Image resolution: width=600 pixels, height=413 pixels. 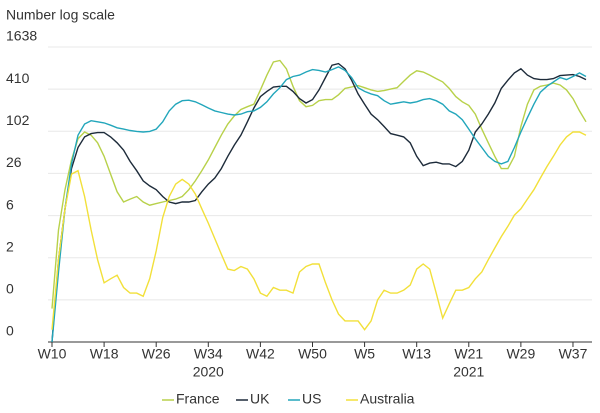 What do you see at coordinates (60, 15) in the screenshot?
I see `chart-title: Number log scale` at bounding box center [60, 15].